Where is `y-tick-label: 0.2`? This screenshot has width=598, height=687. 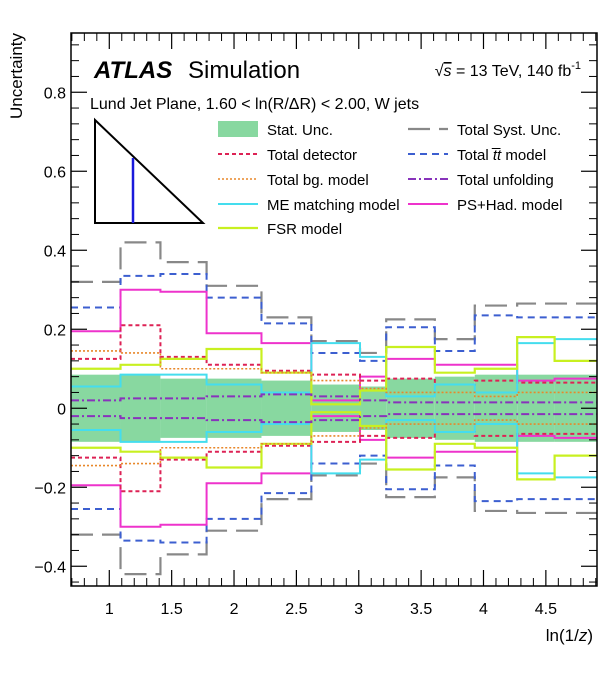
y-tick-label: 0.2 is located at coordinates (55, 330).